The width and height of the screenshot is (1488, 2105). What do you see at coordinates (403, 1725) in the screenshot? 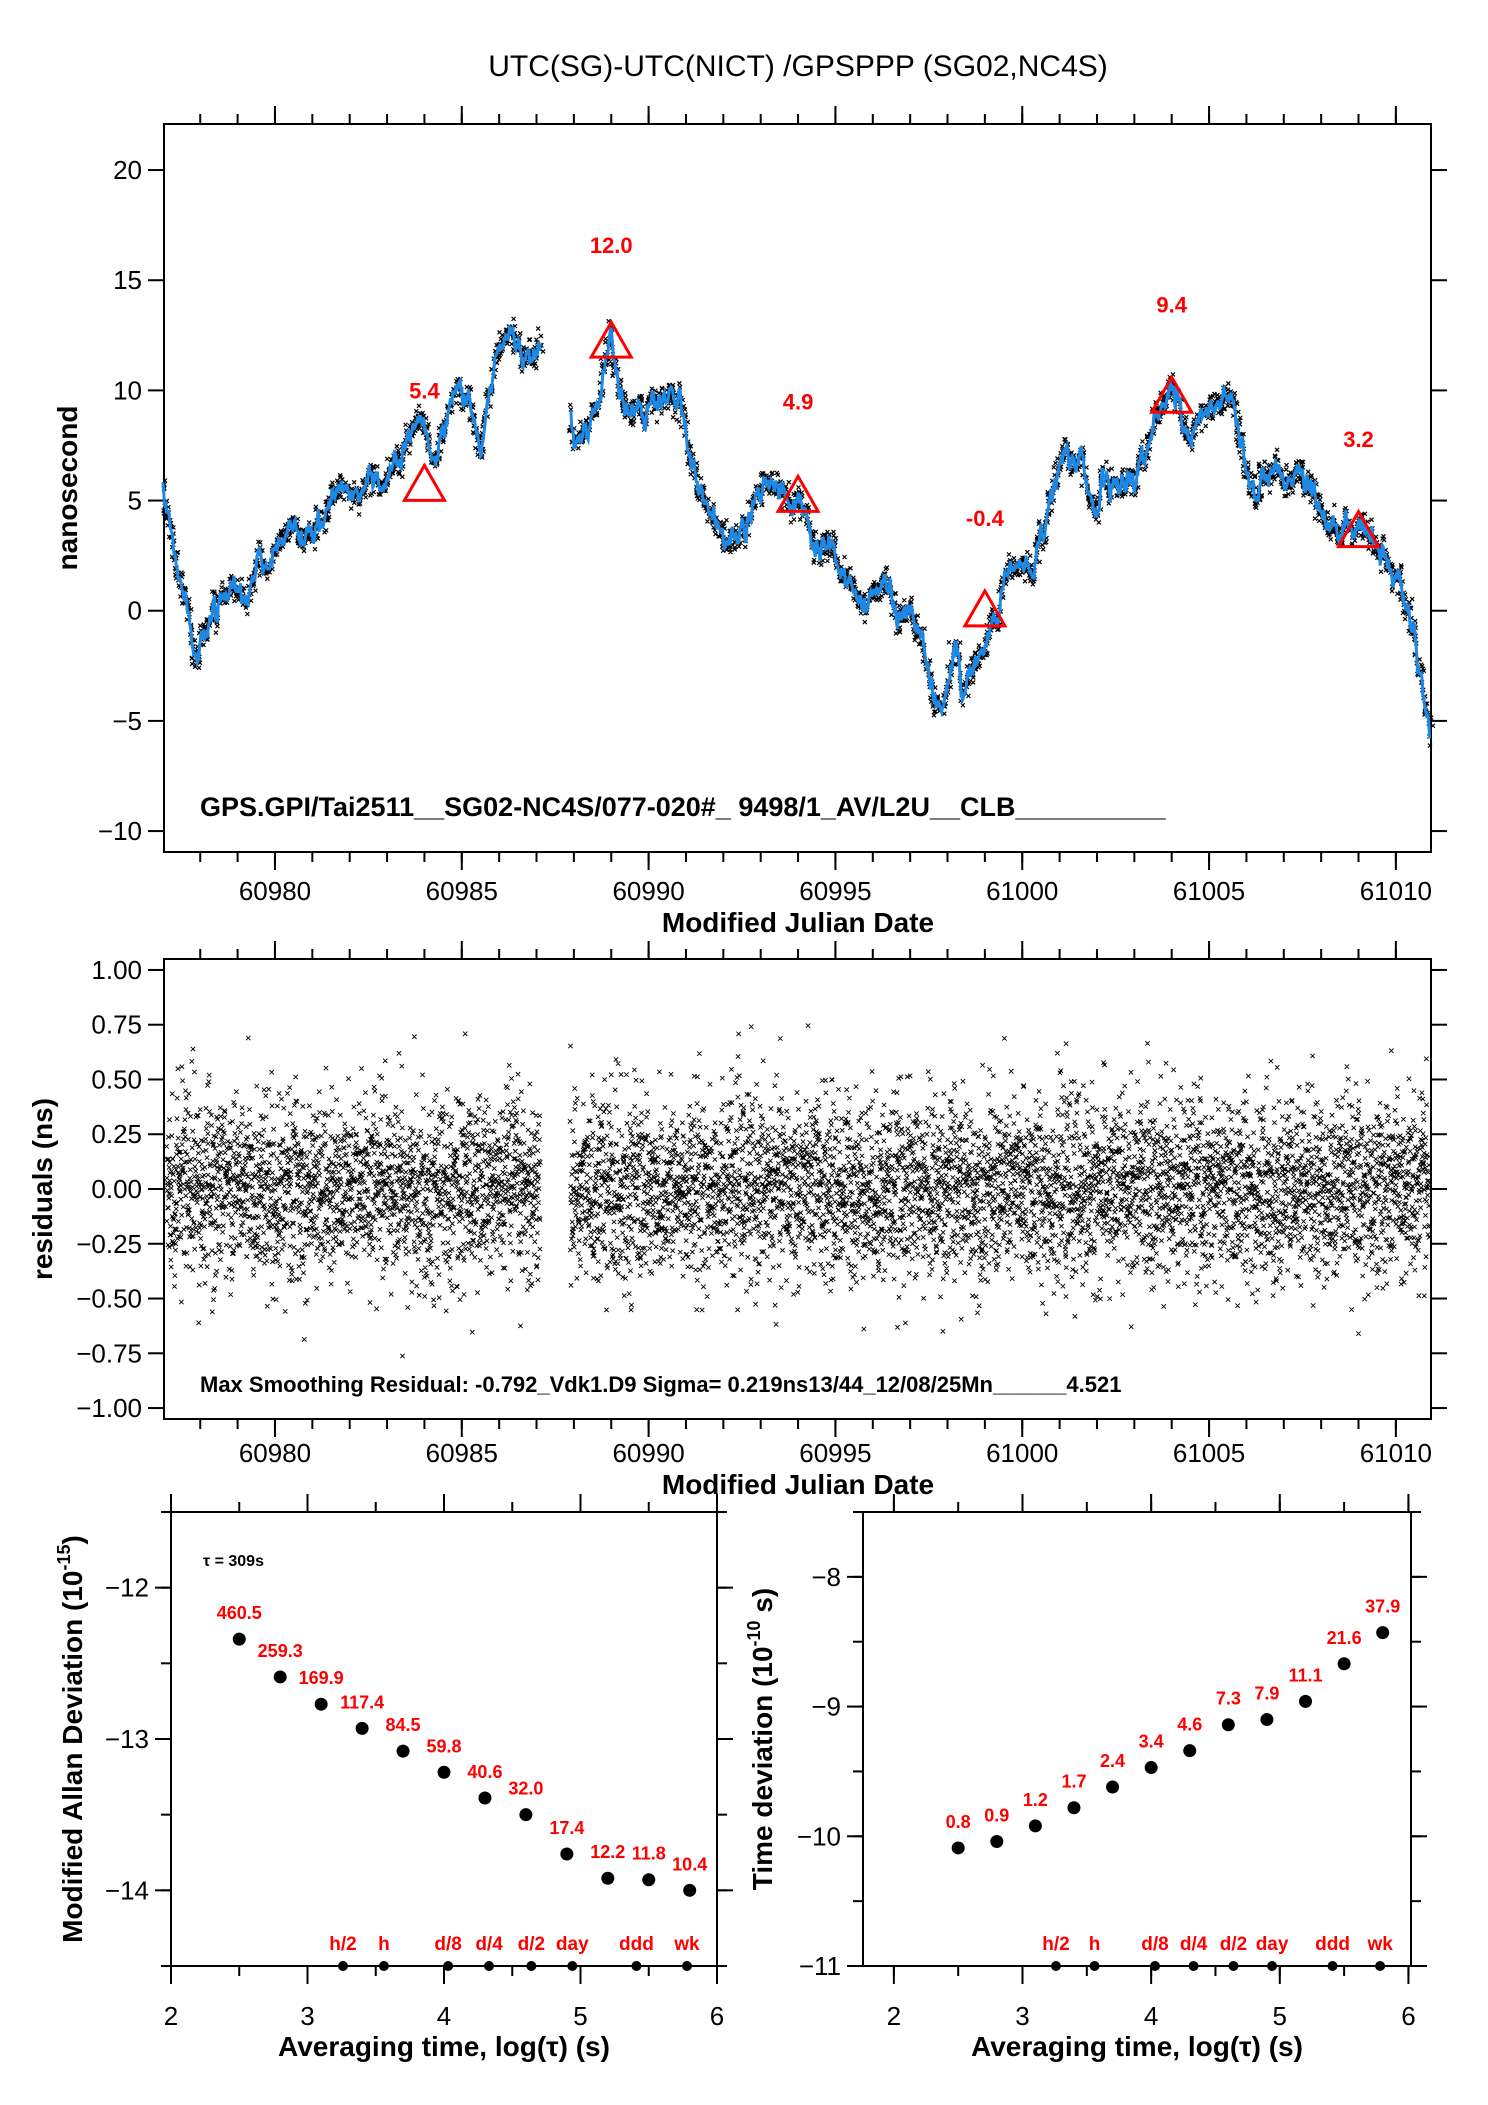
I see `data-value-label: 84.5` at bounding box center [403, 1725].